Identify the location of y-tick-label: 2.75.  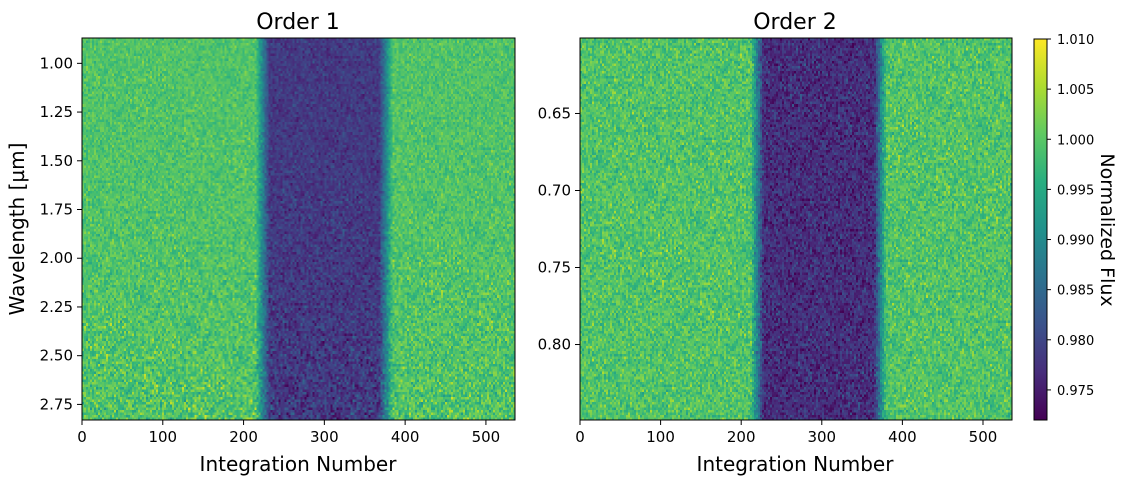
(56, 404).